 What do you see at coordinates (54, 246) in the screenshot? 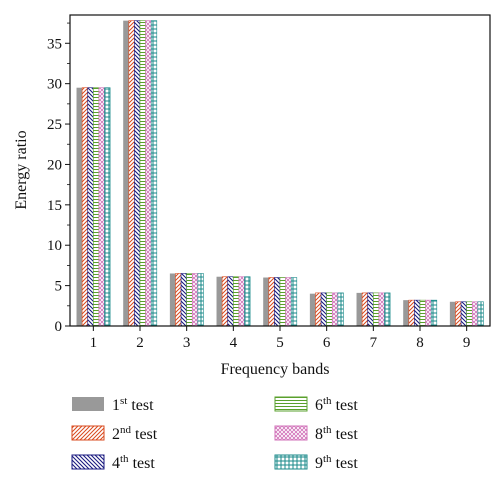
I see `y-tick-label: 10` at bounding box center [54, 246].